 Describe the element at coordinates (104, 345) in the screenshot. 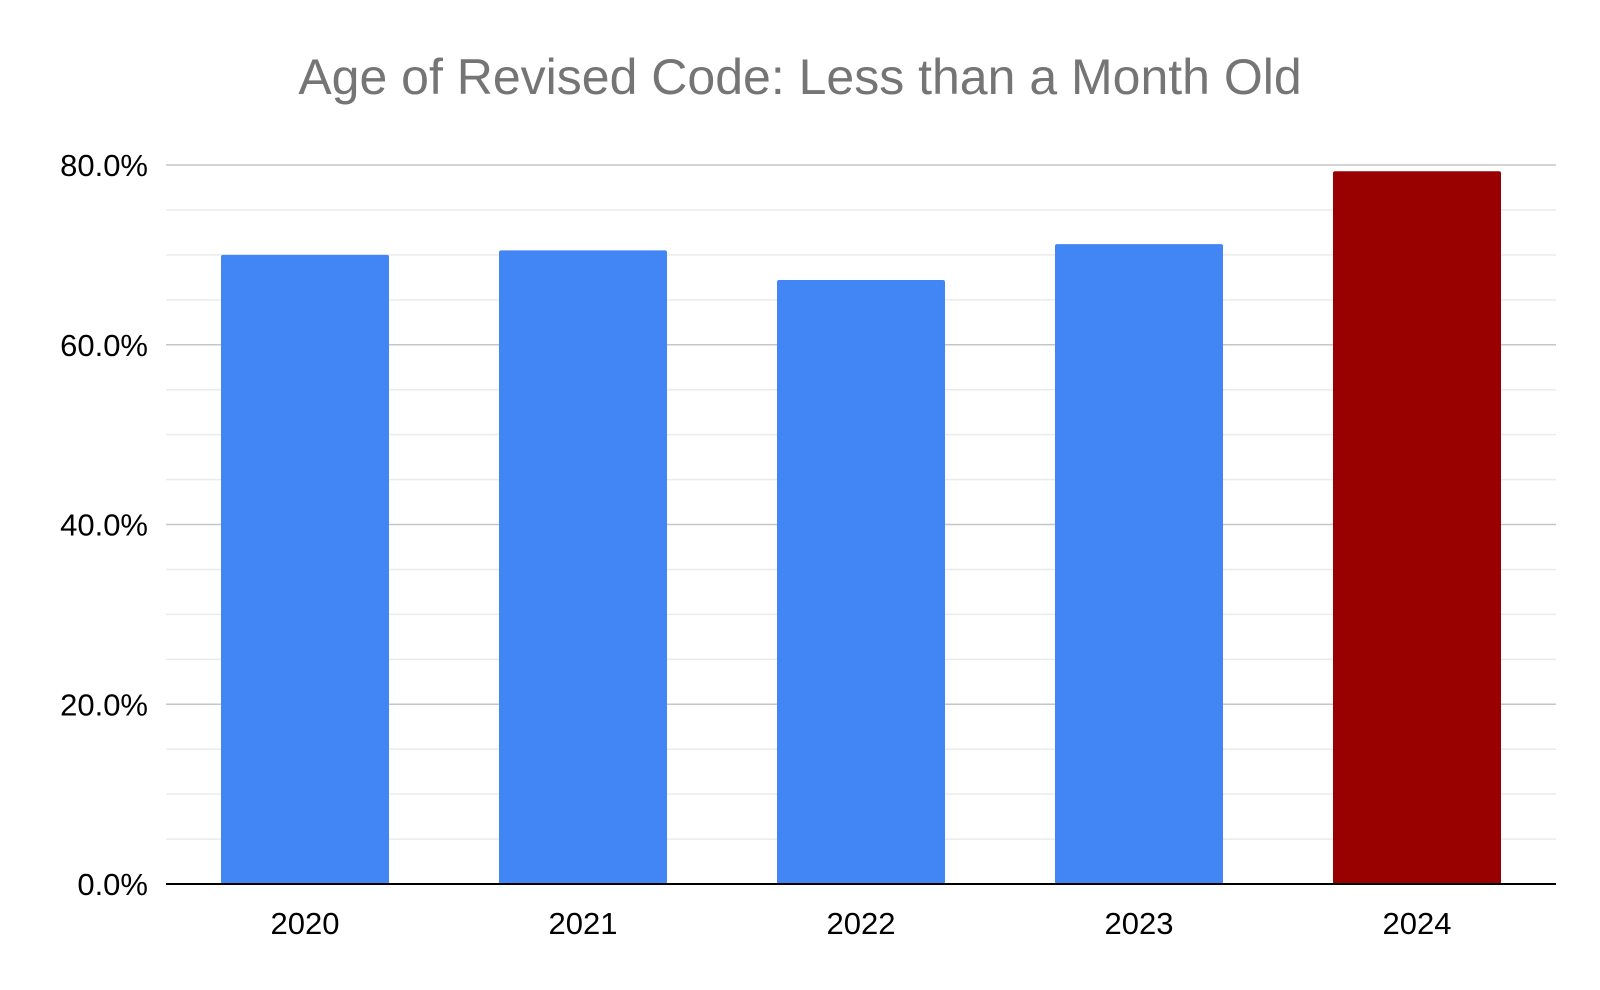

I see `y-tick-label: 60.0%` at that location.